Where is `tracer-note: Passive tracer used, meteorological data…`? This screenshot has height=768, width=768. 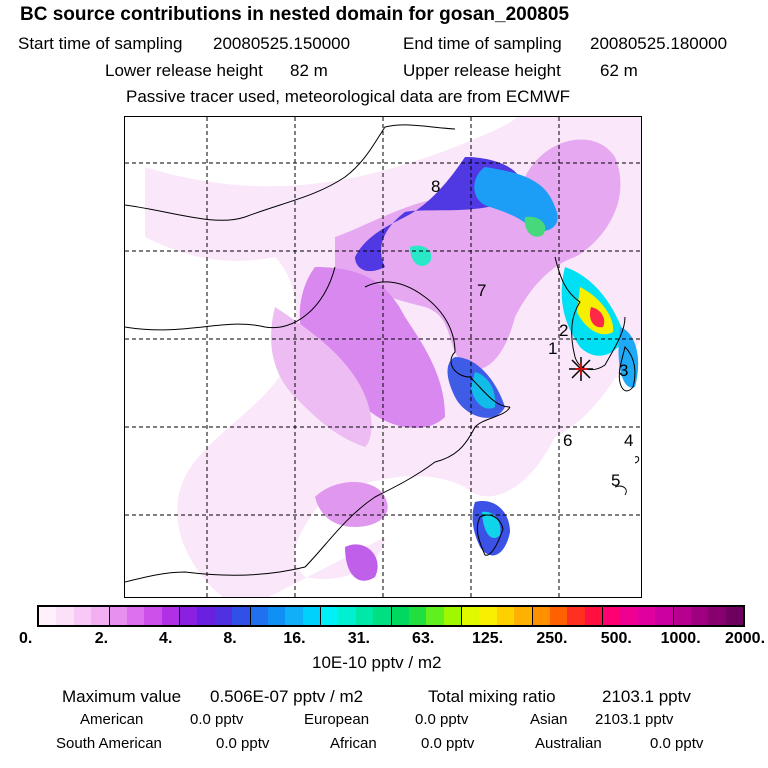 tracer-note: Passive tracer used, meteorological data… is located at coordinates (348, 96).